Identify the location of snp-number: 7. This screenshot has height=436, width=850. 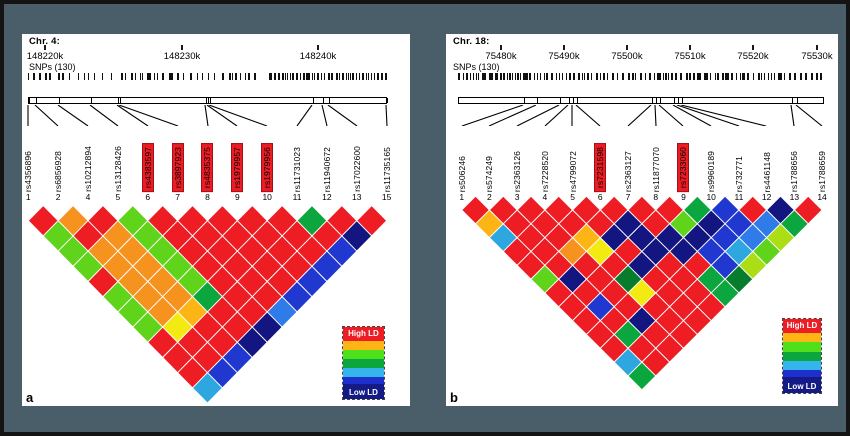
(628, 197).